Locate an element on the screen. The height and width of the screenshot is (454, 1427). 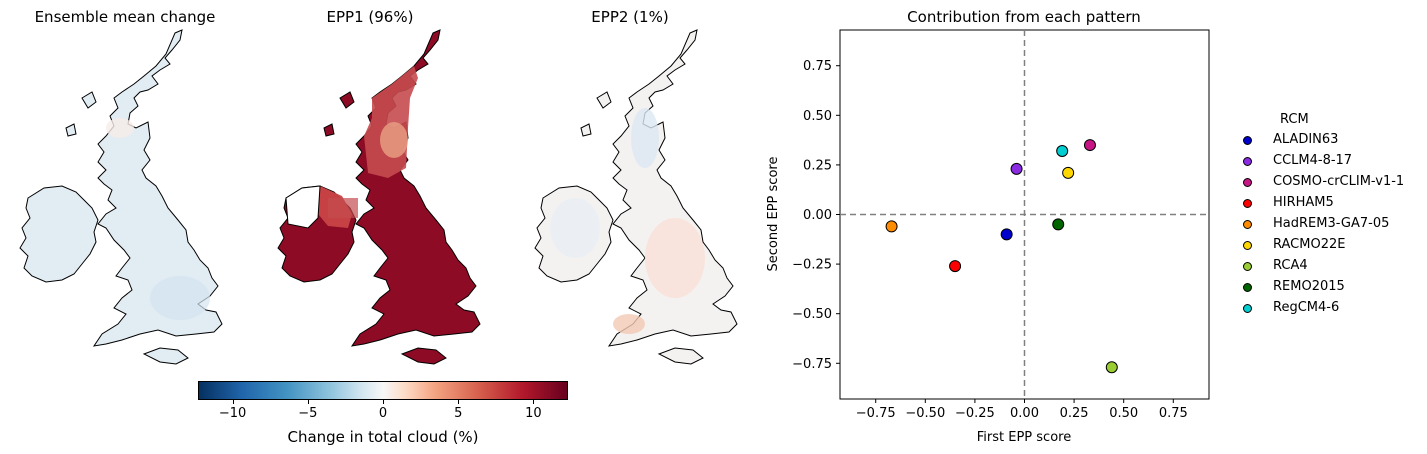
colorbar-tick-label: 5 is located at coordinates (458, 413).